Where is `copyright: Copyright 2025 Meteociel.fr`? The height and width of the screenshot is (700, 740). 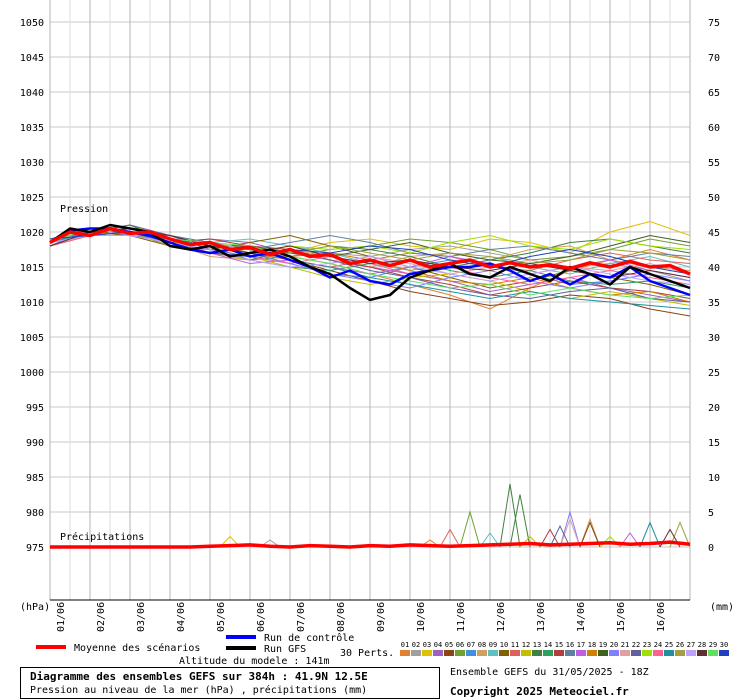 copyright: Copyright 2025 Meteociel.fr is located at coordinates (539, 691).